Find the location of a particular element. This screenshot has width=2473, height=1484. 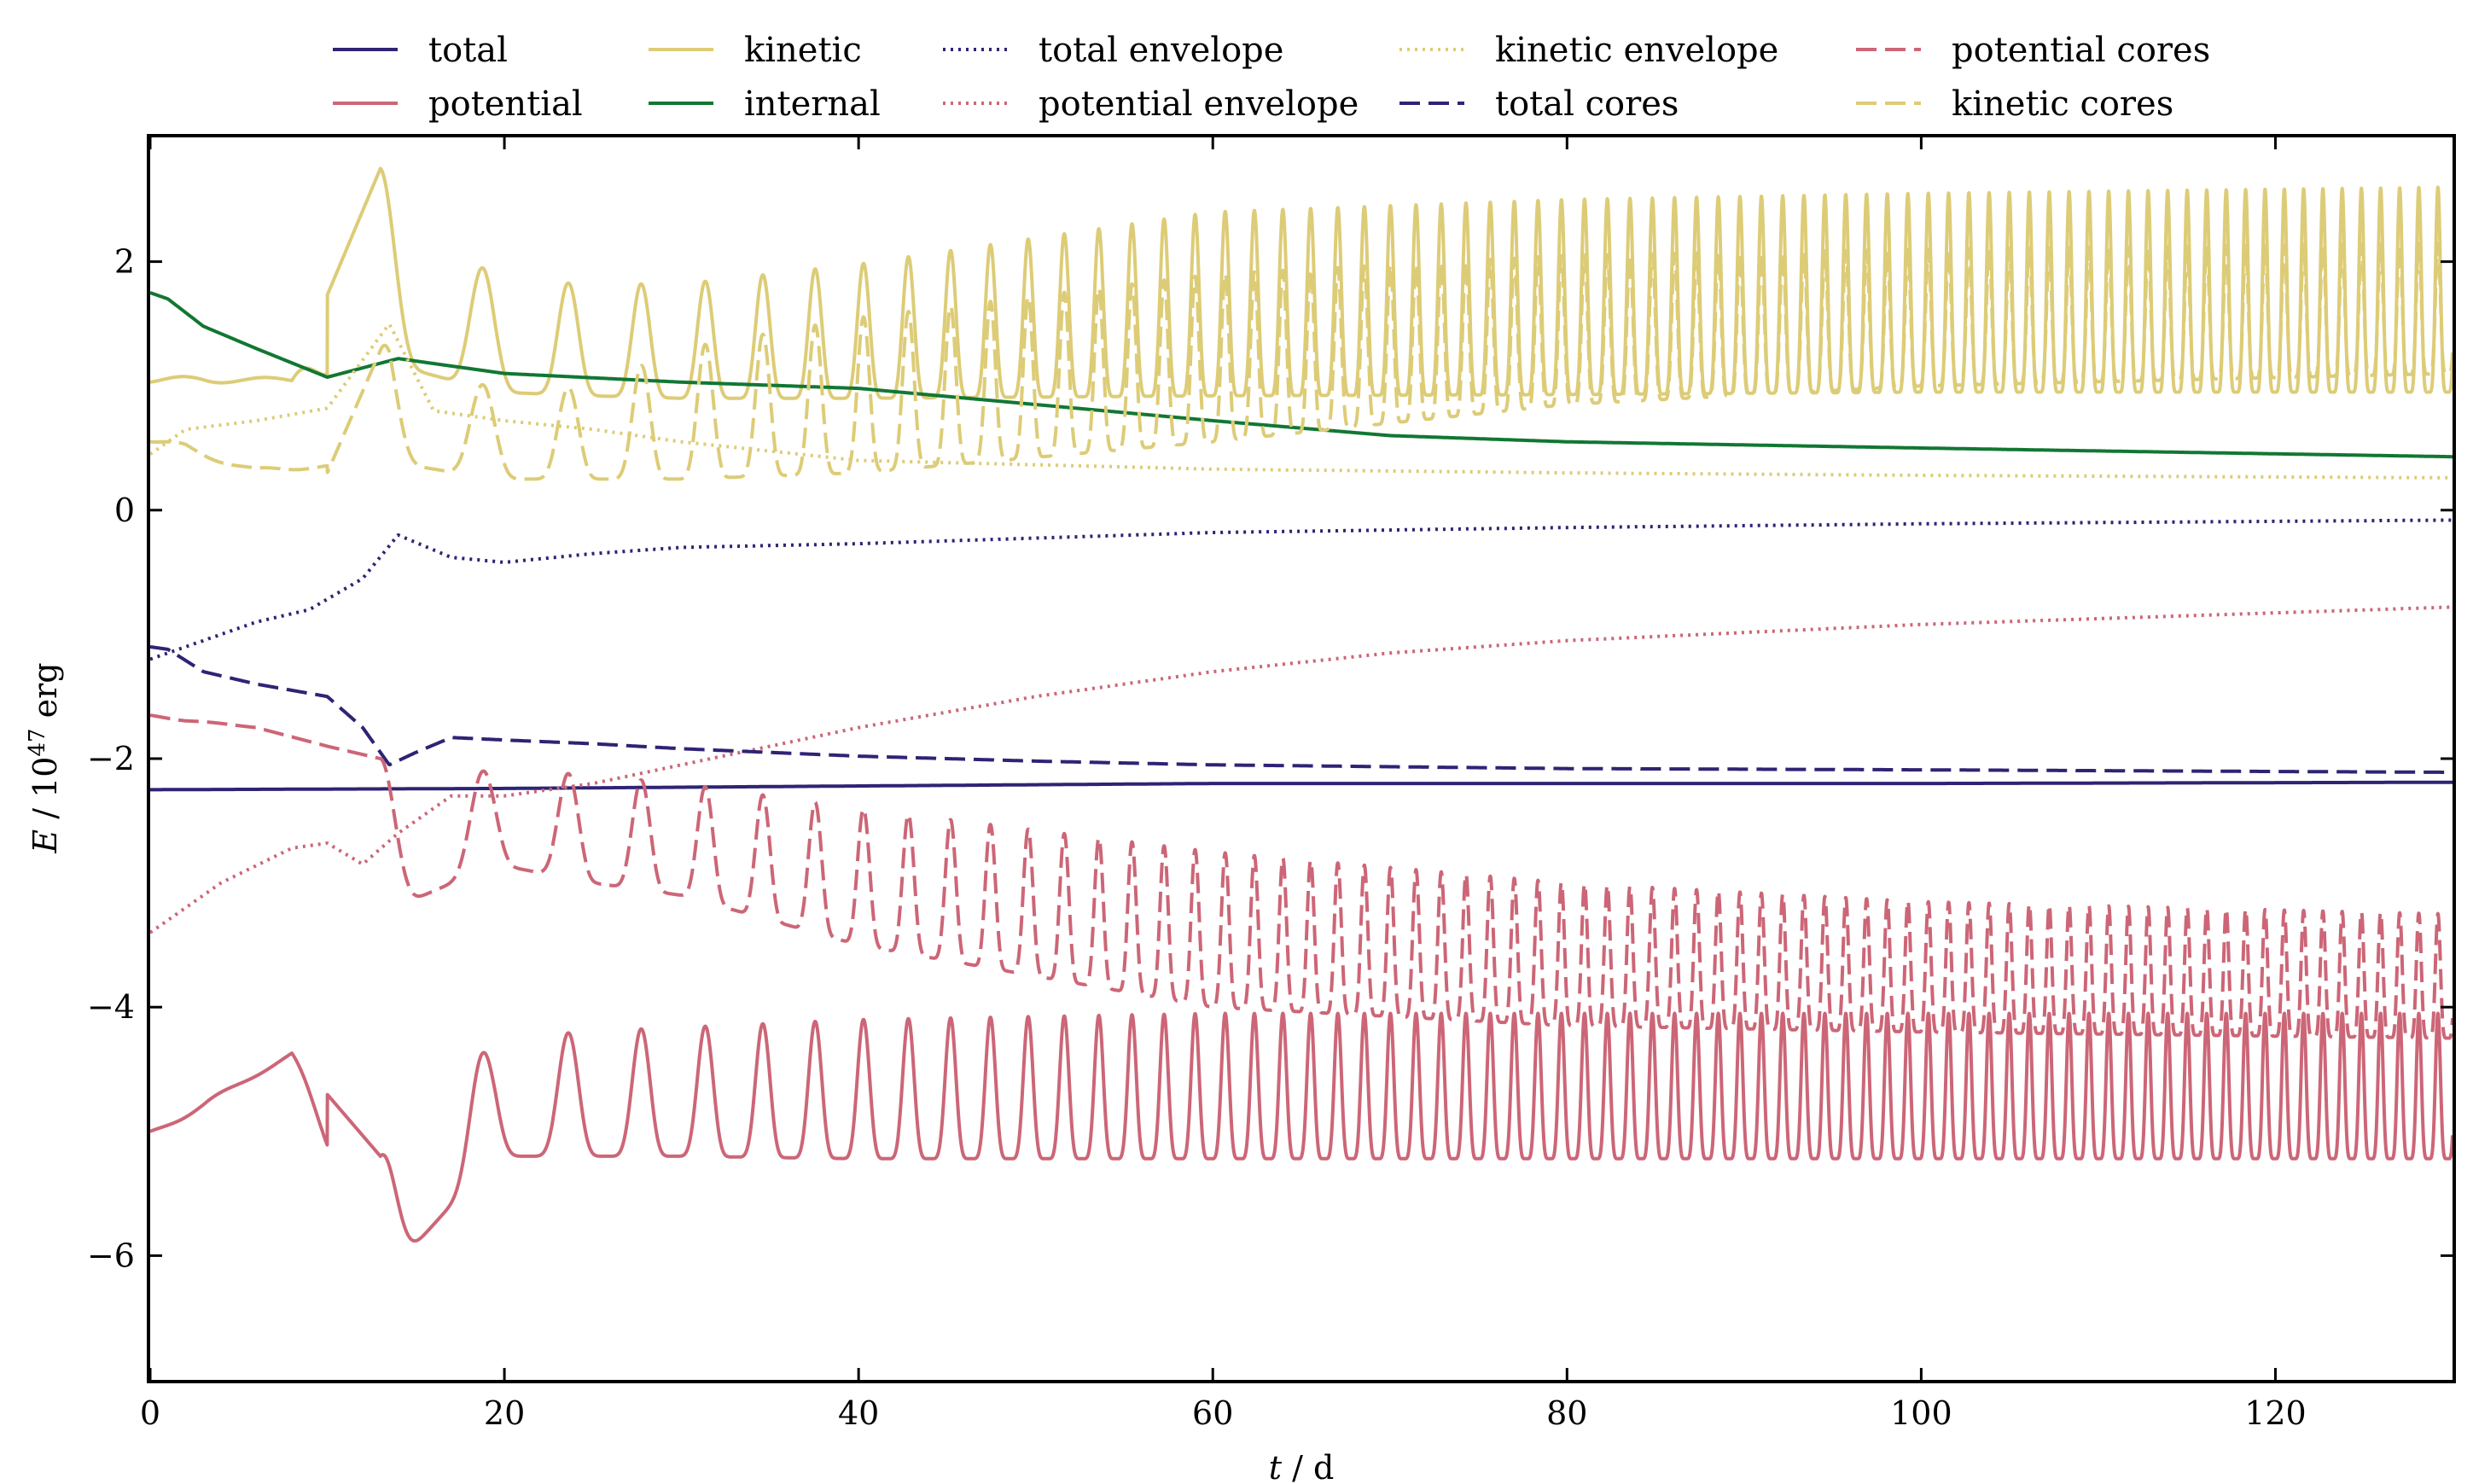

legend-label-kinetic-envelope: kinetic envelope is located at coordinates (1636, 51).